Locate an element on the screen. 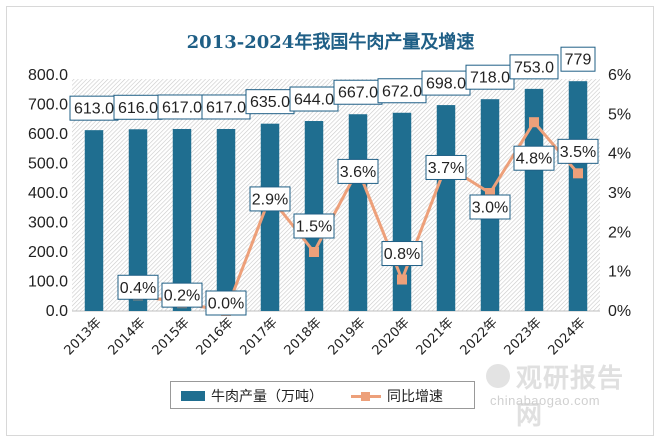 The height and width of the screenshot is (443, 661). legend-item-bar: 牛肉产量（万吨） is located at coordinates (252, 396).